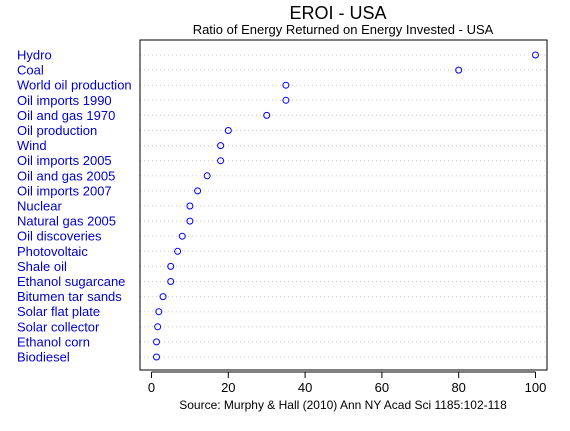 This screenshot has width=570, height=431. Describe the element at coordinates (64, 100) in the screenshot. I see `category-label: Oil imports 1990` at that location.